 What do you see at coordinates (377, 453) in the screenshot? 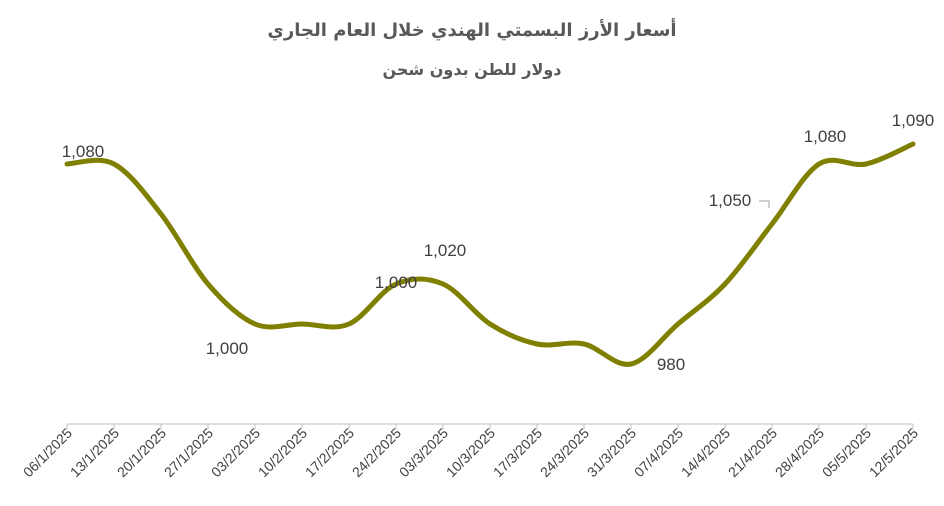
I see `x-tick-label: 24/2/2025` at bounding box center [377, 453].